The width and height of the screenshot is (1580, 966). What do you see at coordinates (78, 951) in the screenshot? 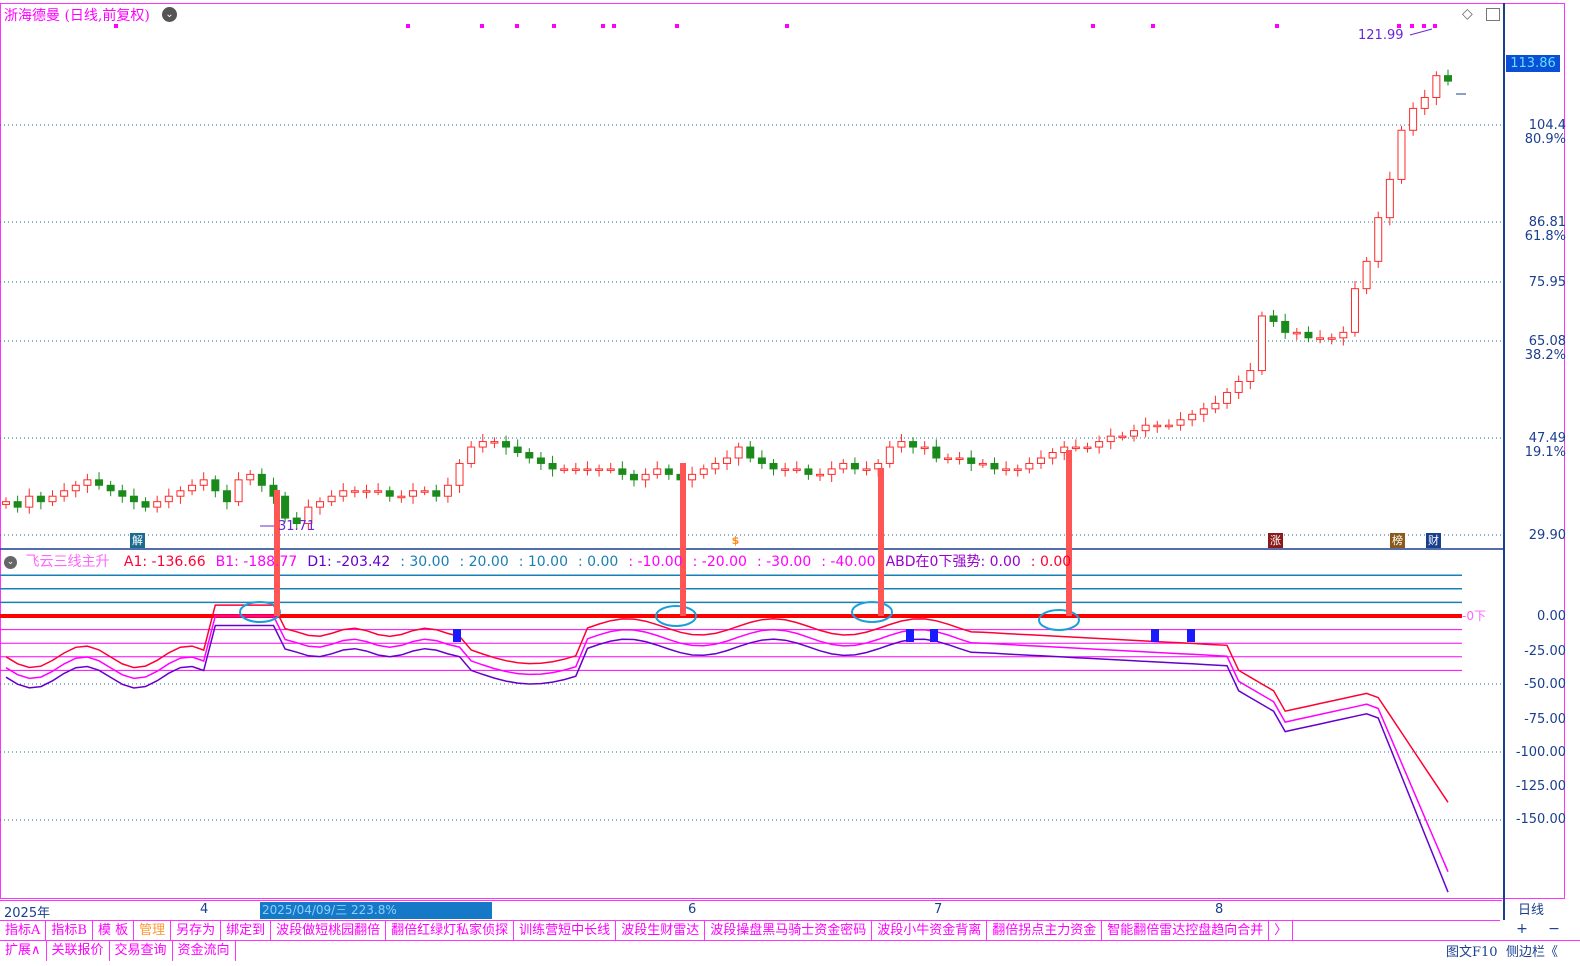
I see `function-tab-1: 关联报价` at bounding box center [78, 951].